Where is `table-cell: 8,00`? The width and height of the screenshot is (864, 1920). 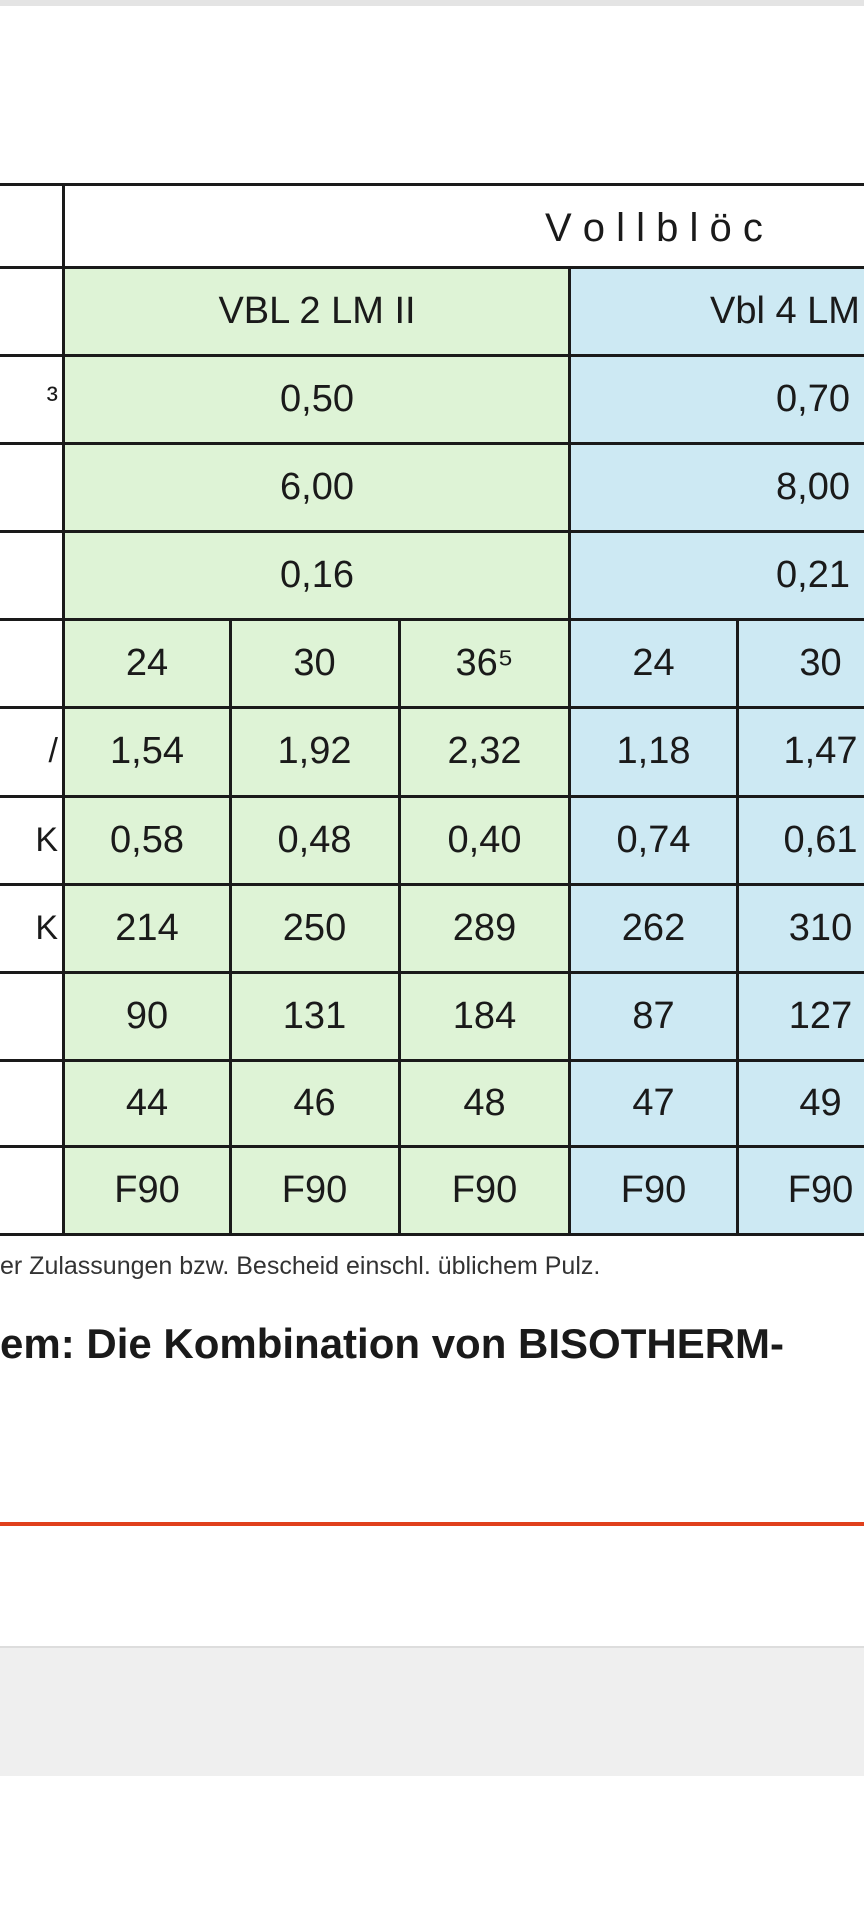 table-cell: 8,00 is located at coordinates (813, 486).